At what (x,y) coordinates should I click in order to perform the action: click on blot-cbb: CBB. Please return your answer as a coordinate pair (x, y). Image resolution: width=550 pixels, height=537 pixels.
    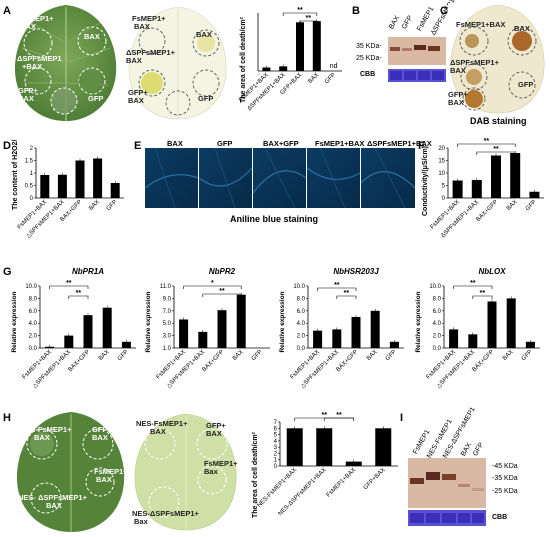
    Looking at the image, I should click on (368, 74).